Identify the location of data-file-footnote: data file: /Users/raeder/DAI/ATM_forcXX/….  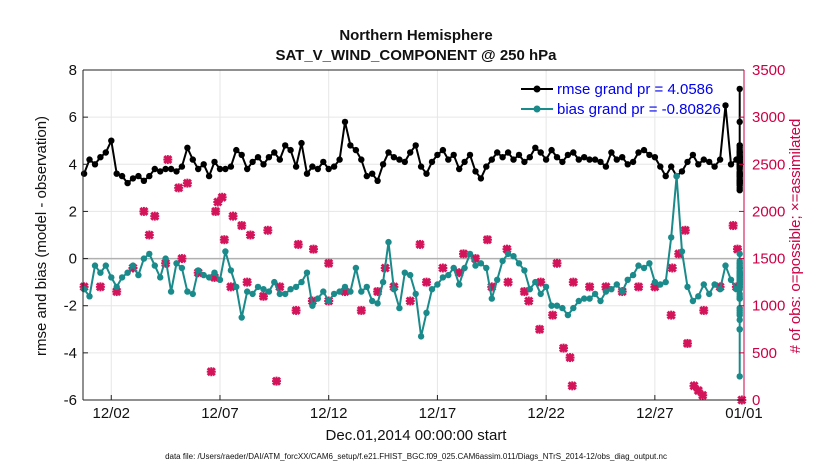
(416, 456).